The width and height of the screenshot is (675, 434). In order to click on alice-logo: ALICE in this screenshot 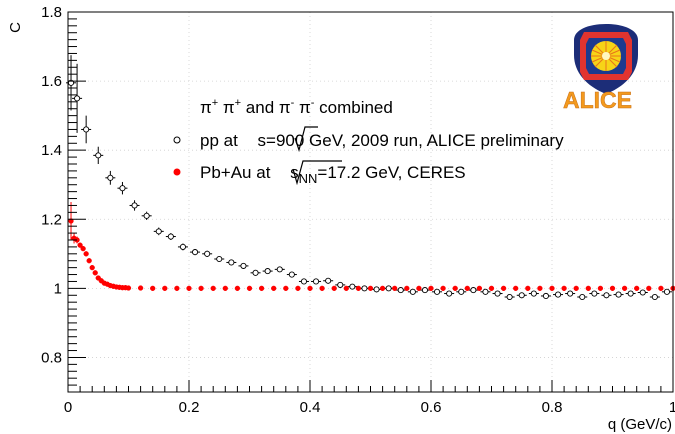, I will do `click(600, 68)`.